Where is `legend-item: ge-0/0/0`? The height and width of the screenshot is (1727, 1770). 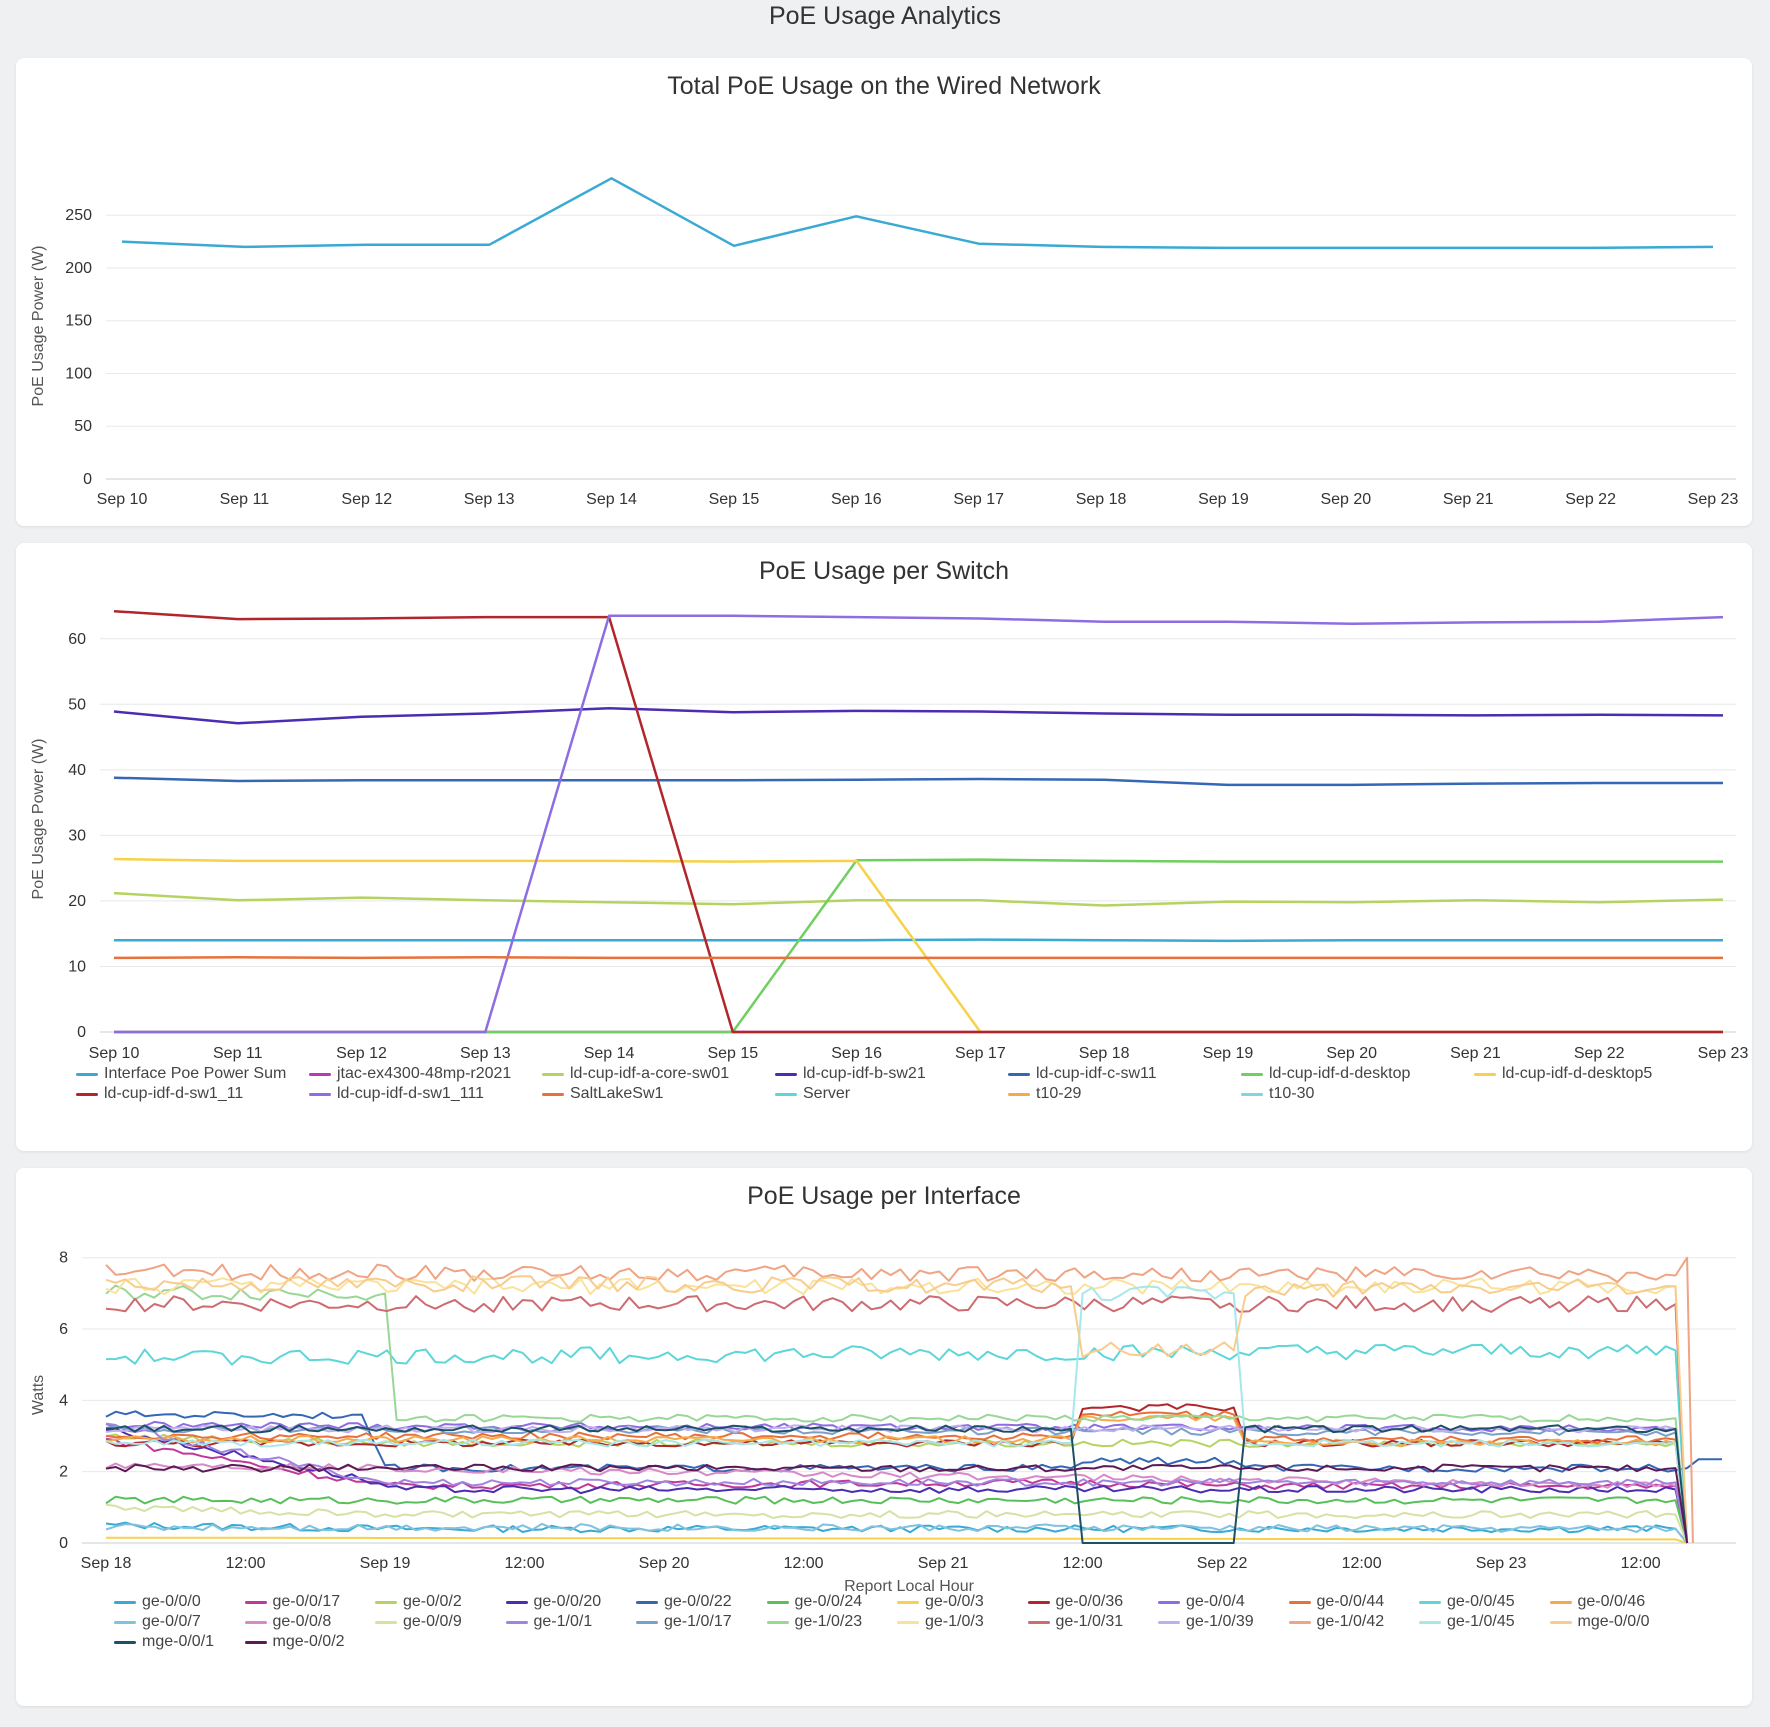
legend-item: ge-0/0/0 is located at coordinates (157, 1602).